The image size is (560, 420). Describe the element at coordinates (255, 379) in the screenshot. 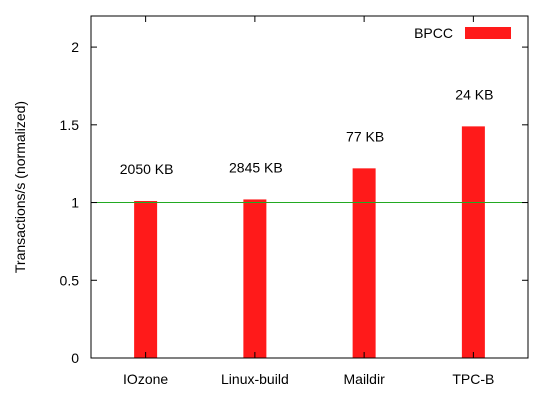

I see `x-tick-label-linux-build: Linux-build` at that location.